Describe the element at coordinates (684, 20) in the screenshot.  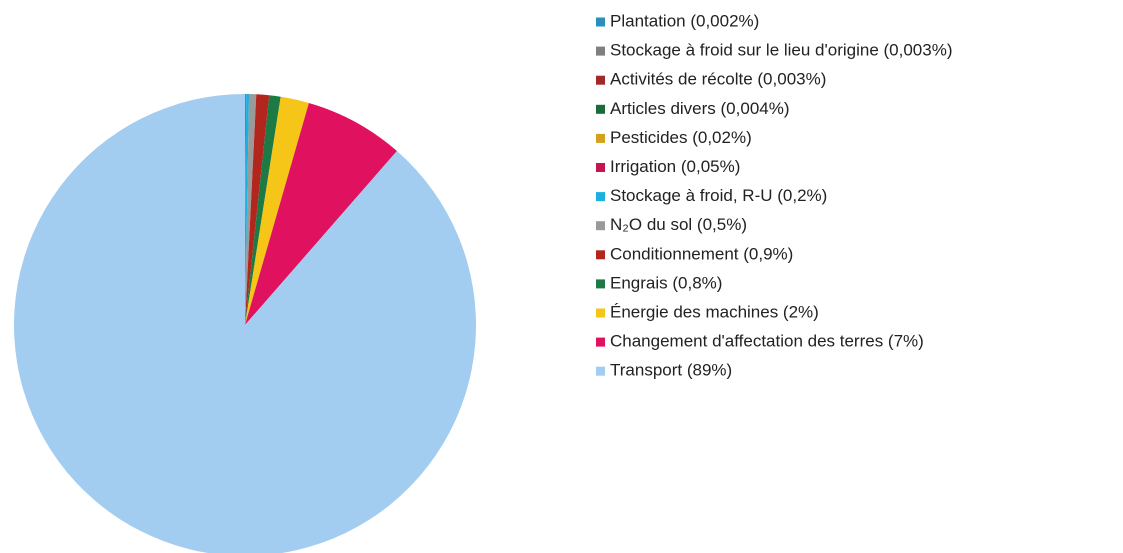
I see `legend-label: Plantation (0,002%)` at that location.